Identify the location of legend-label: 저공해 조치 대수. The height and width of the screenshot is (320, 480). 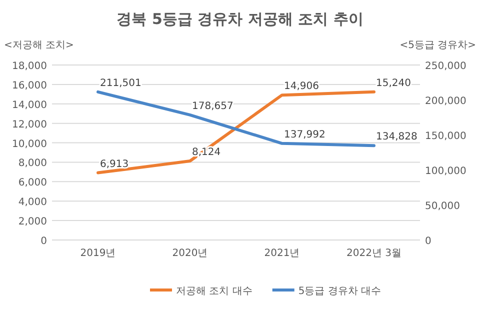
(214, 291).